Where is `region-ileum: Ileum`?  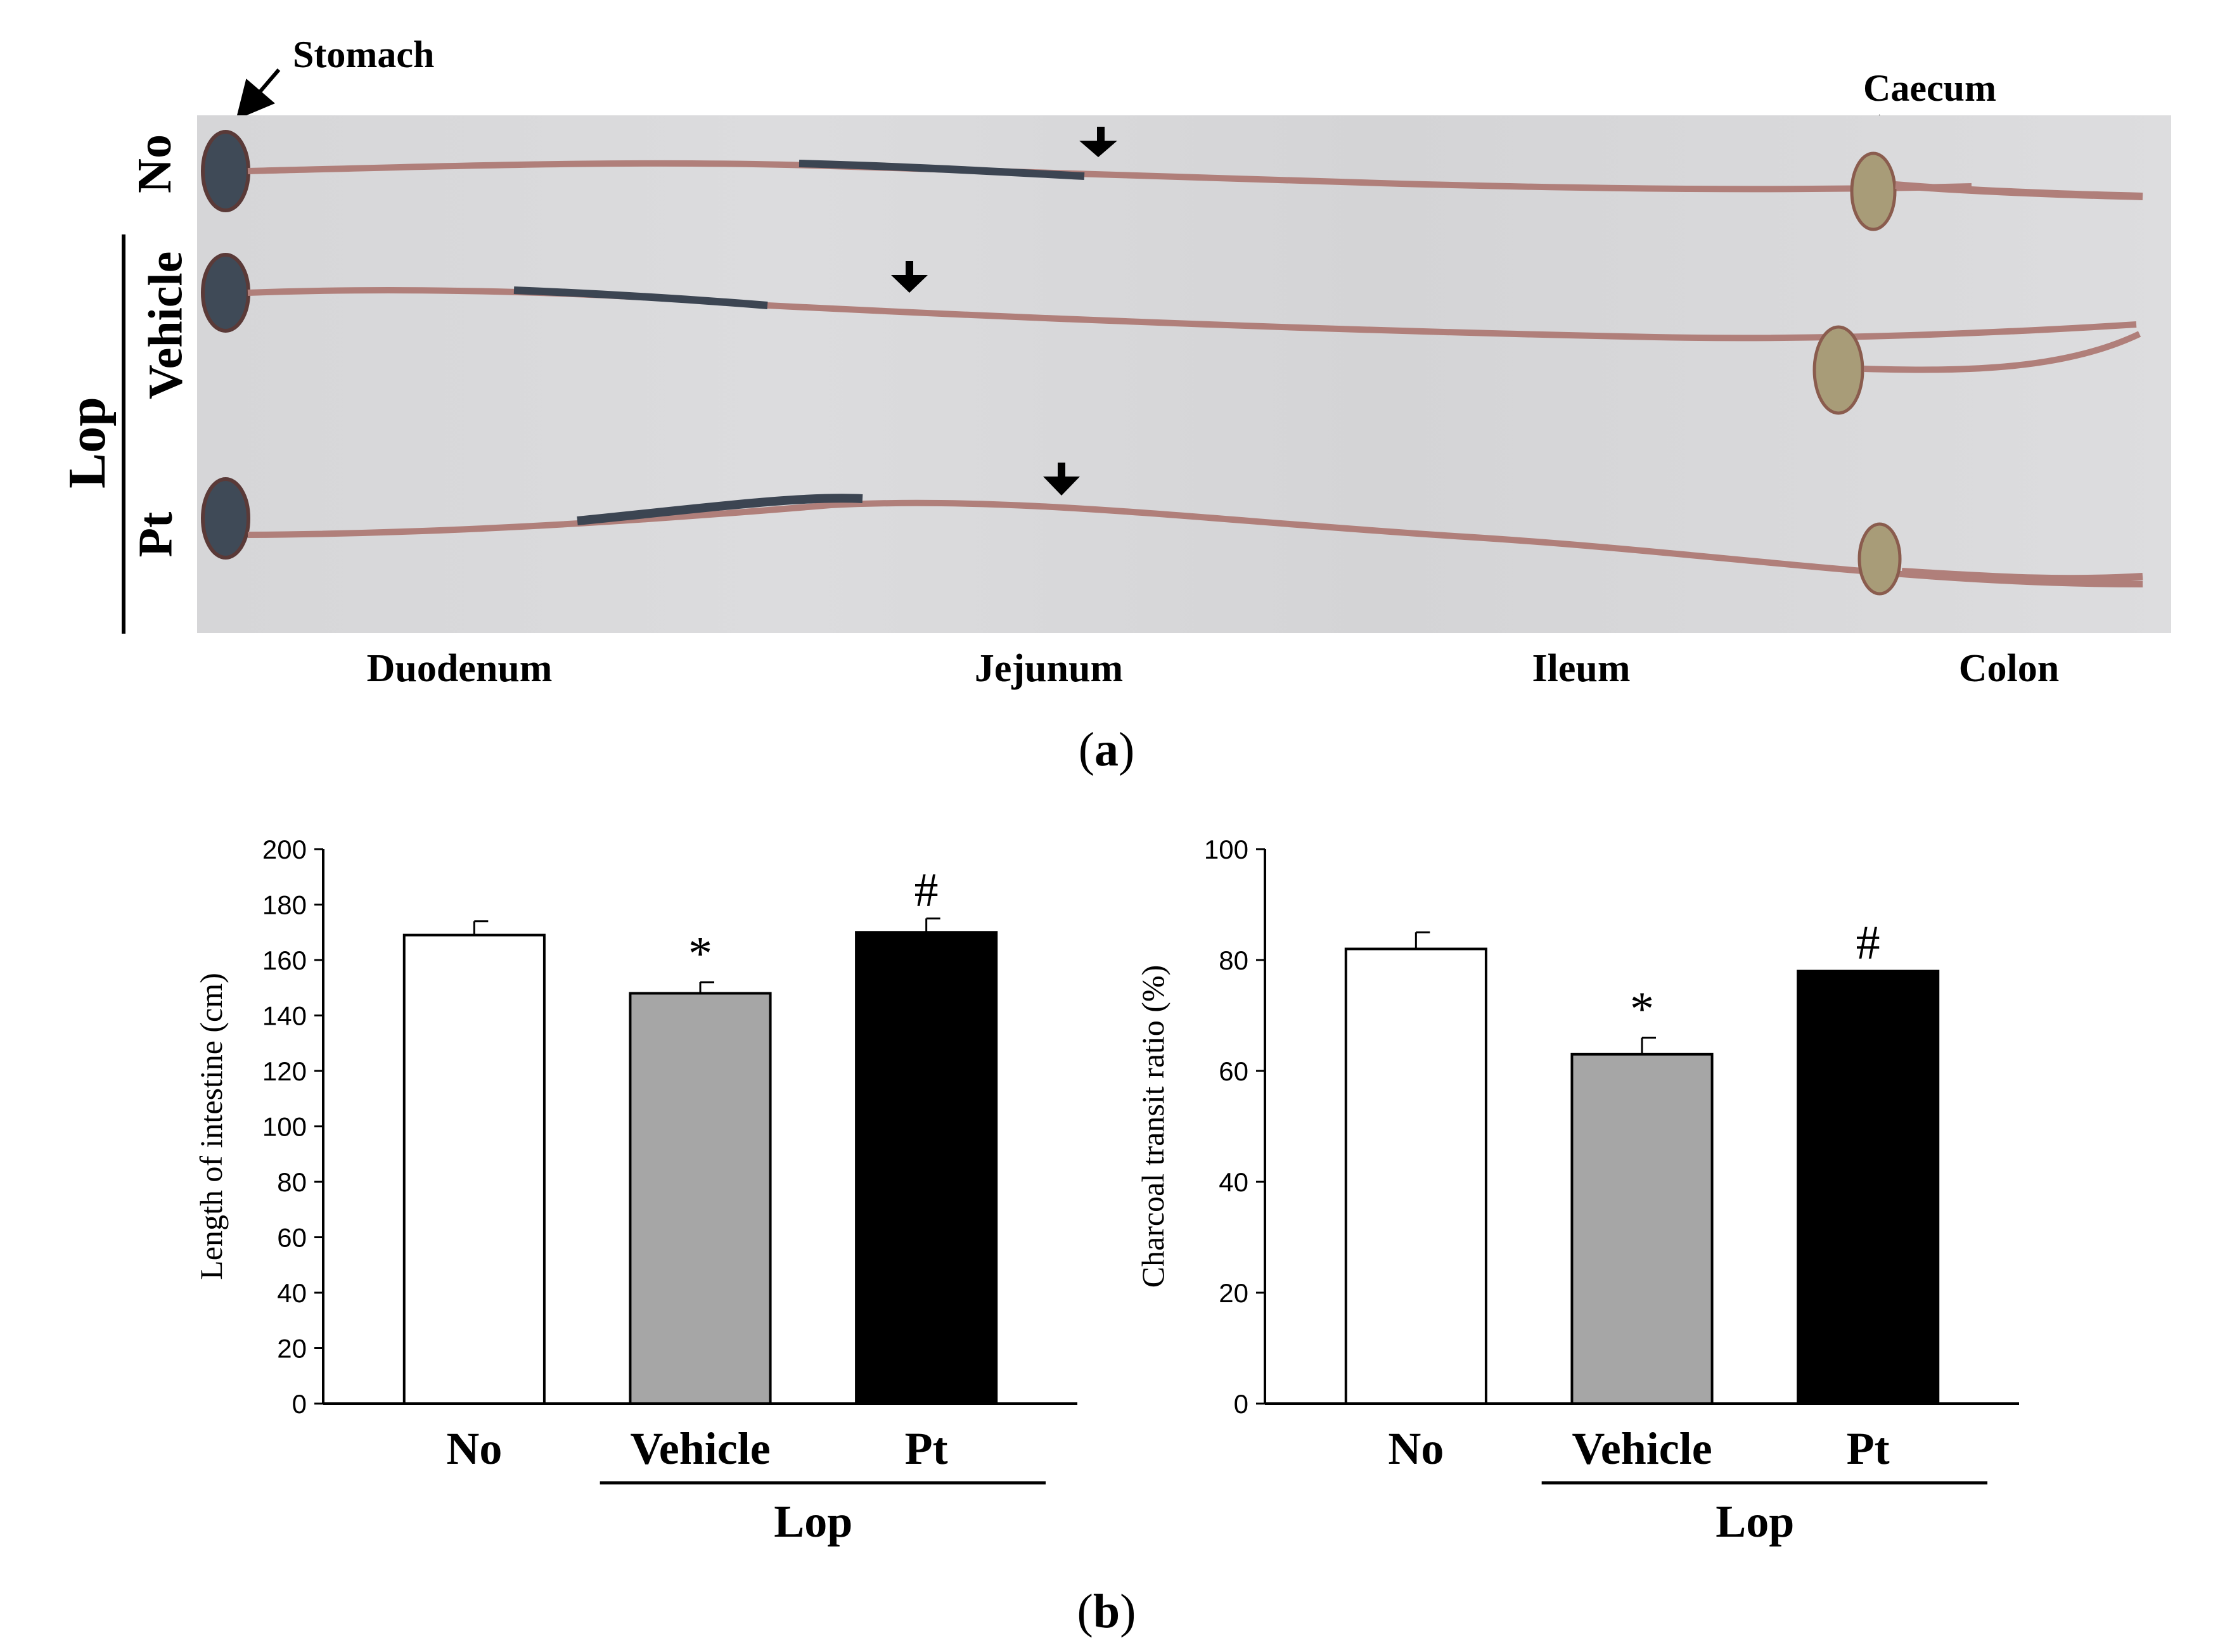
region-ileum: Ileum is located at coordinates (1581, 668).